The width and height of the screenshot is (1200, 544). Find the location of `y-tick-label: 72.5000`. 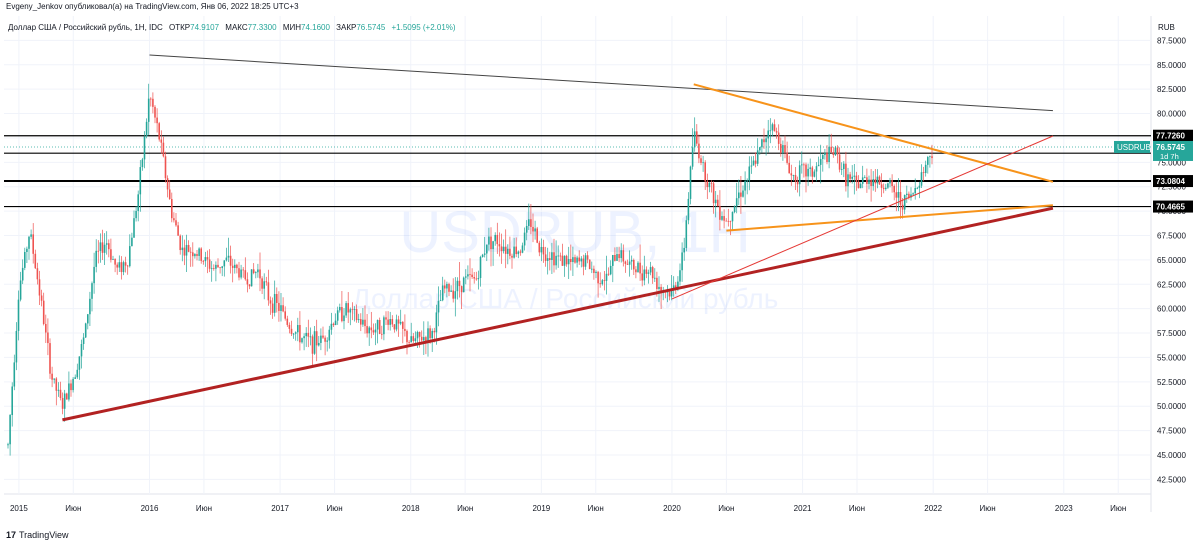

y-tick-label: 72.5000 is located at coordinates (1171, 187).